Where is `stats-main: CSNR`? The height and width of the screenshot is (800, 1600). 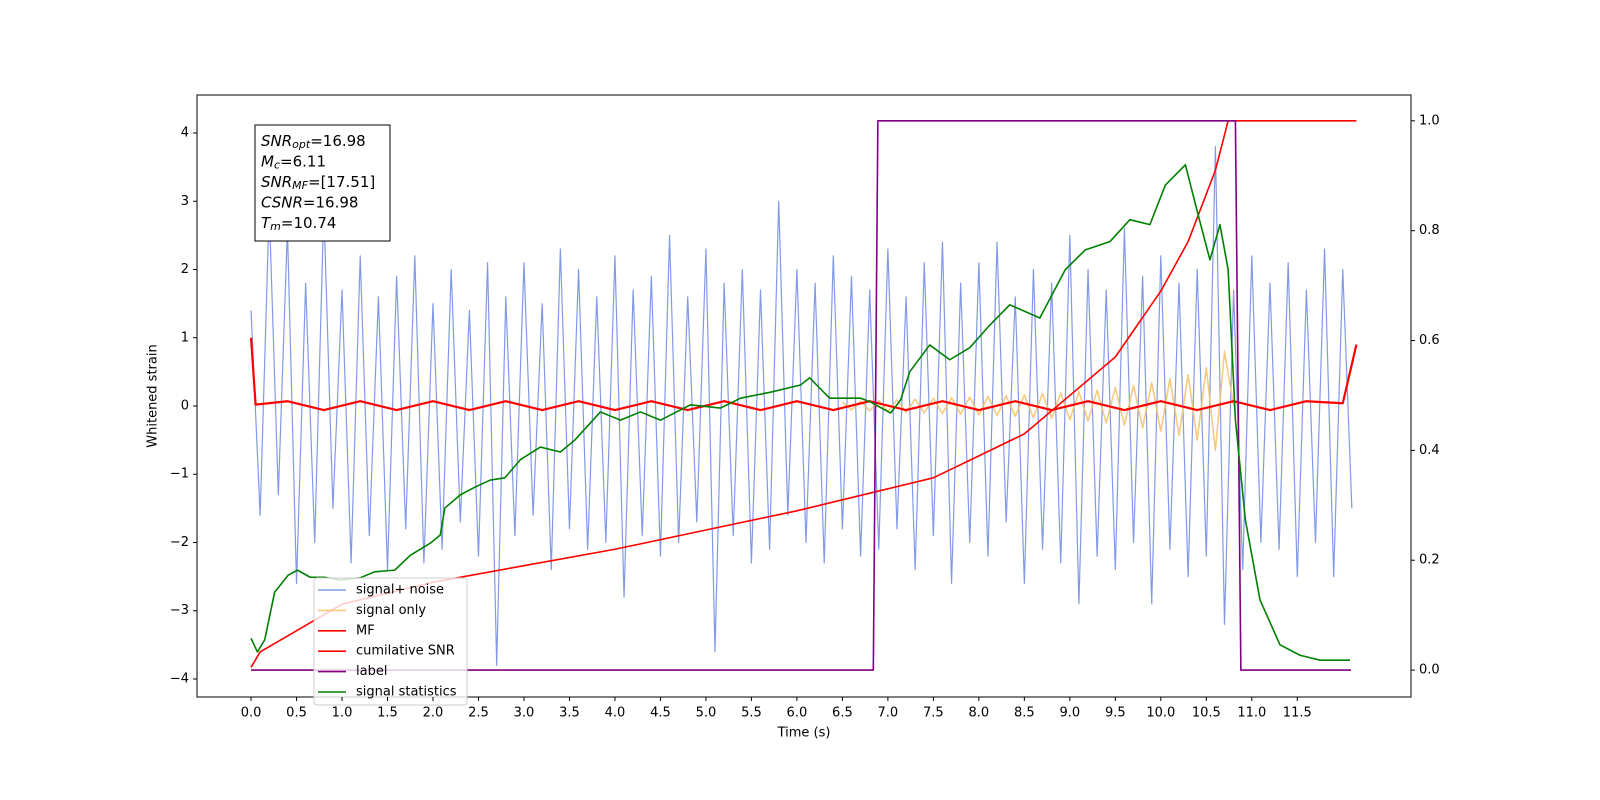 stats-main: CSNR is located at coordinates (282, 202).